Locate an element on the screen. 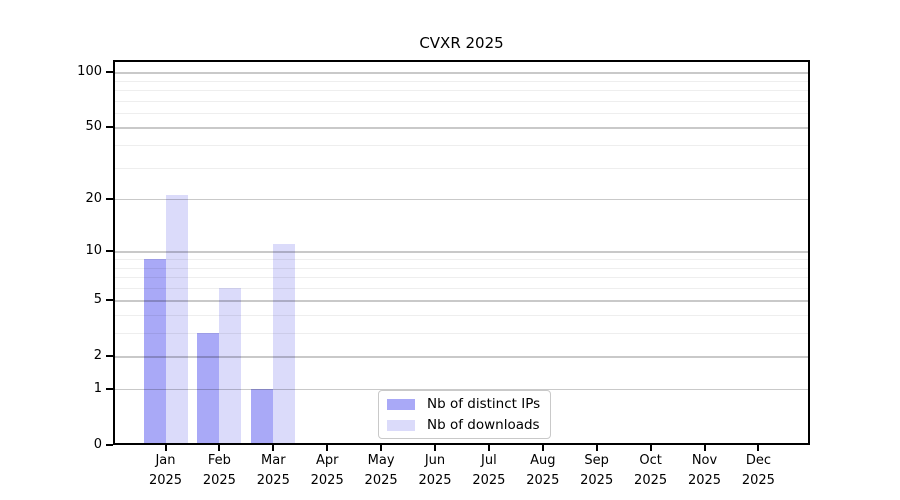 This screenshot has width=900, height=500. chart-title: CVXR 2025 is located at coordinates (461, 43).